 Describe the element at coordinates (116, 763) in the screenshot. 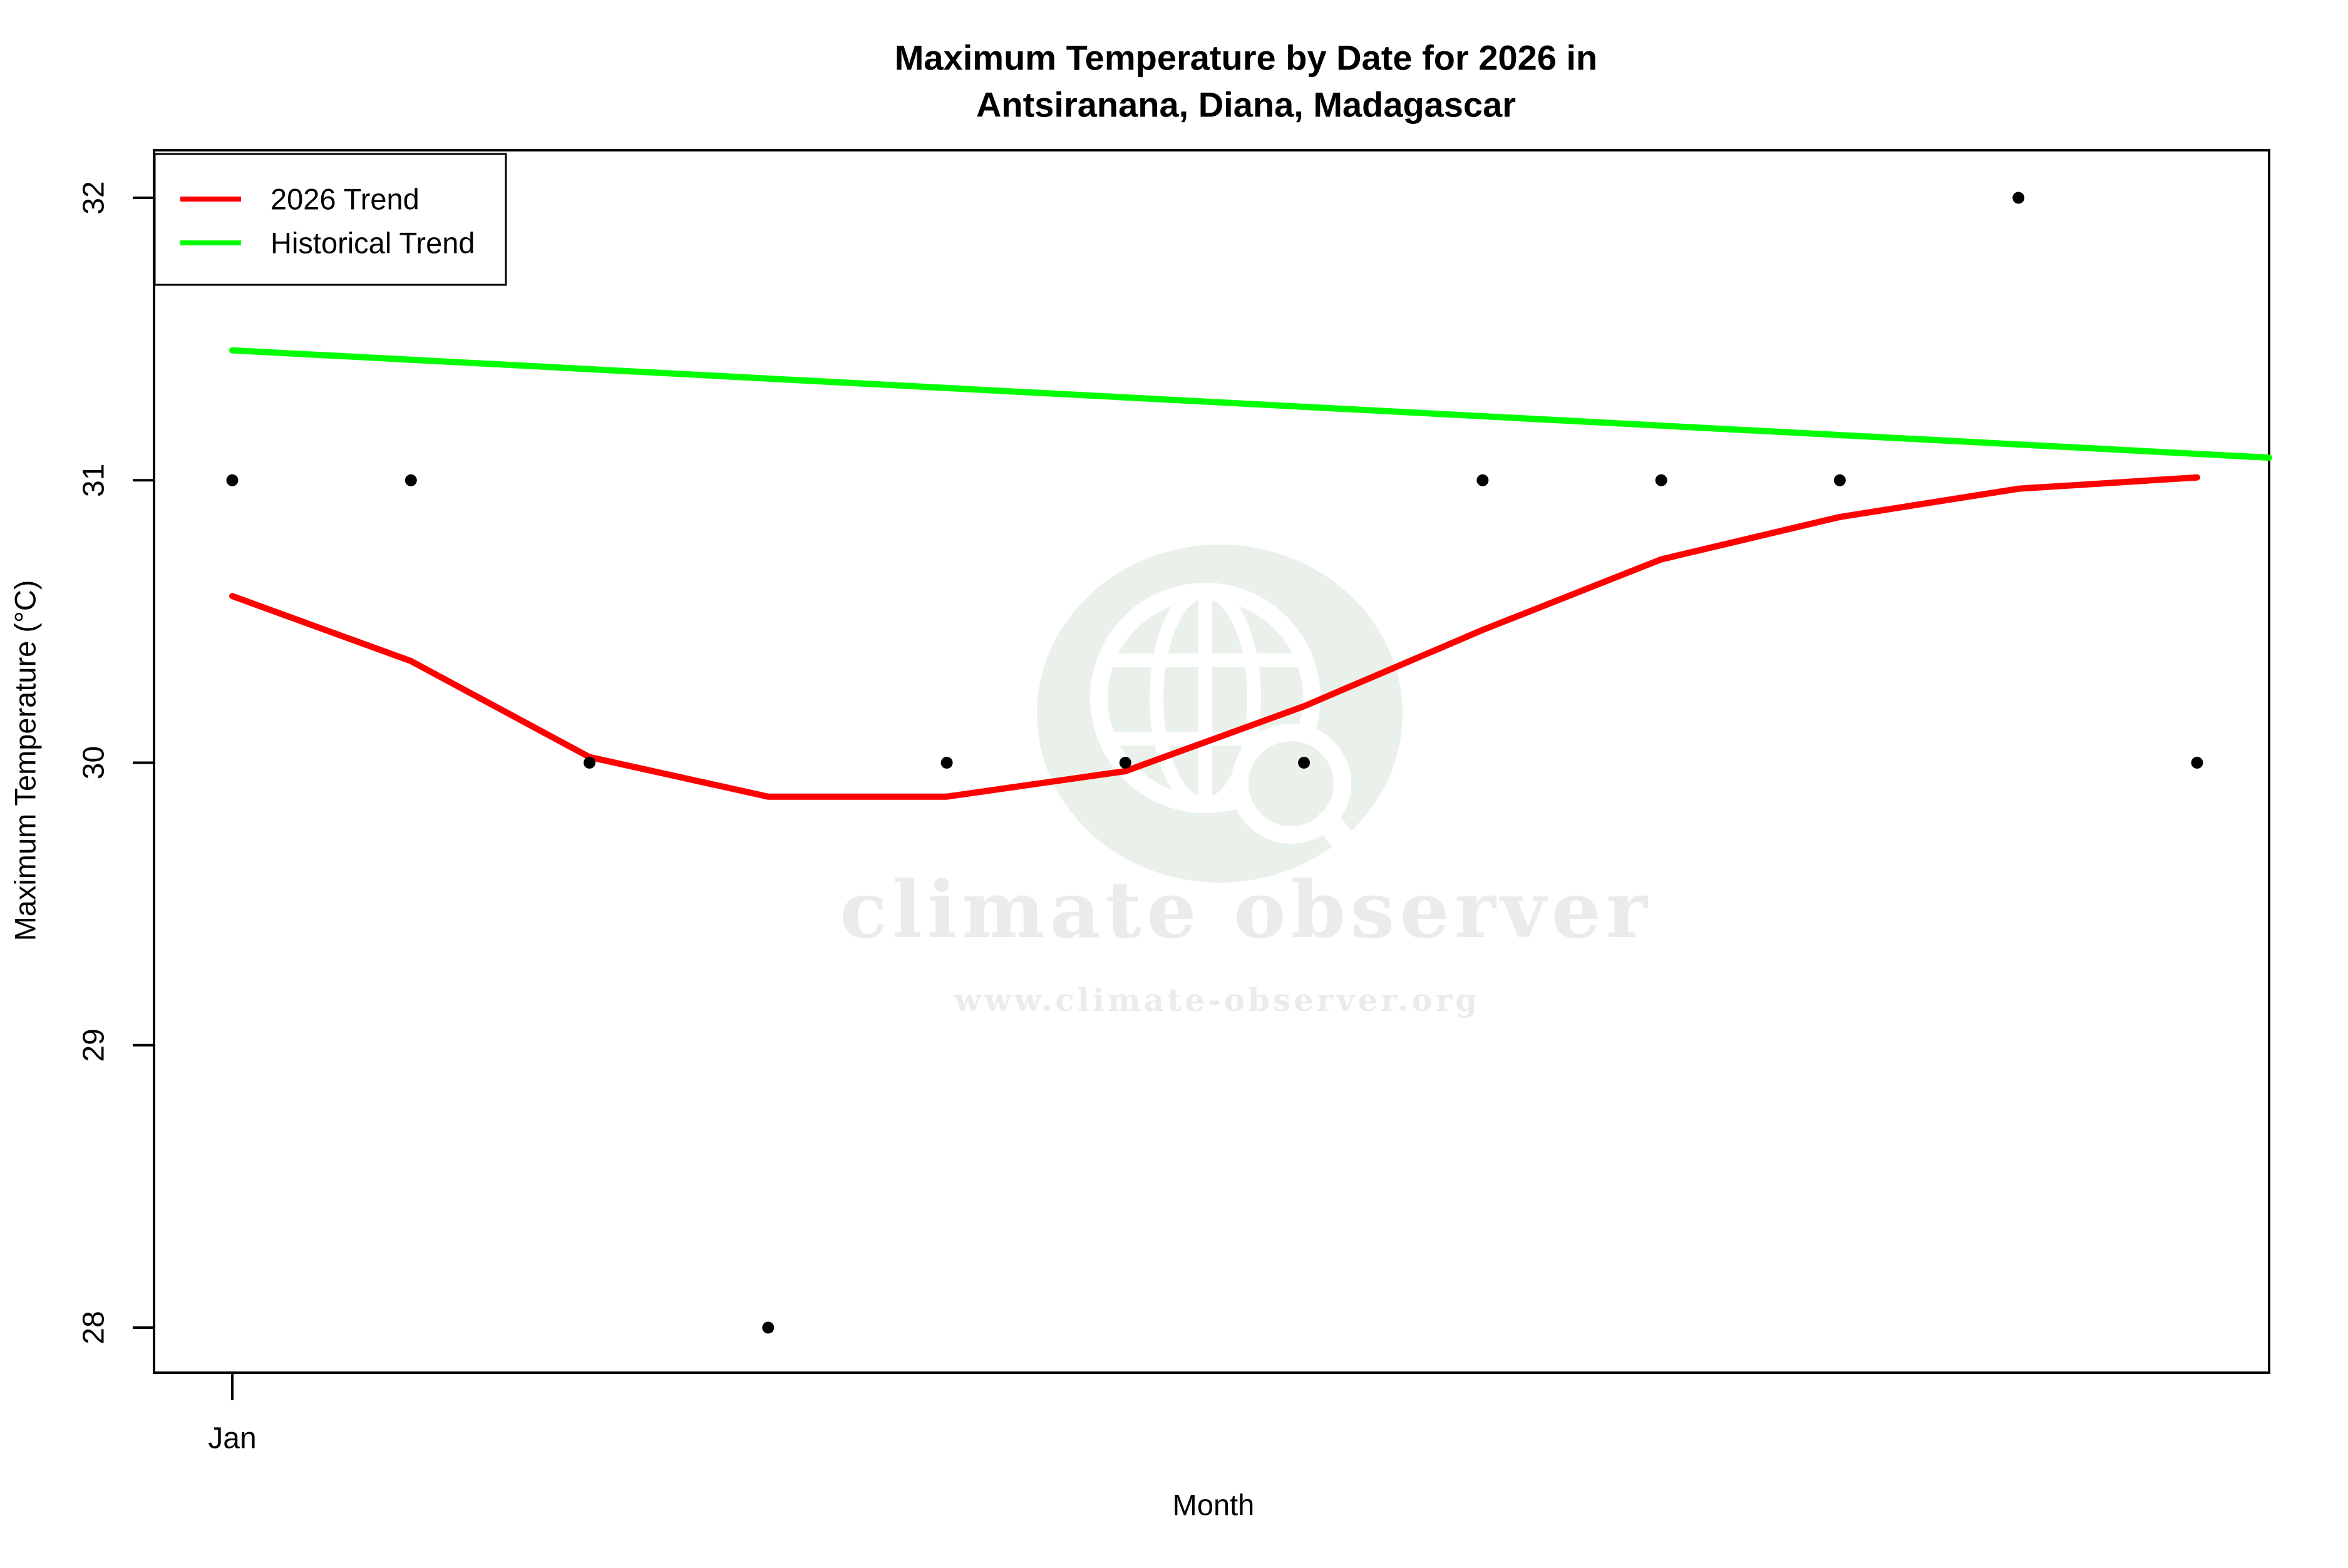

I see `y-axis-ticks: 32 31 30 29 28` at that location.